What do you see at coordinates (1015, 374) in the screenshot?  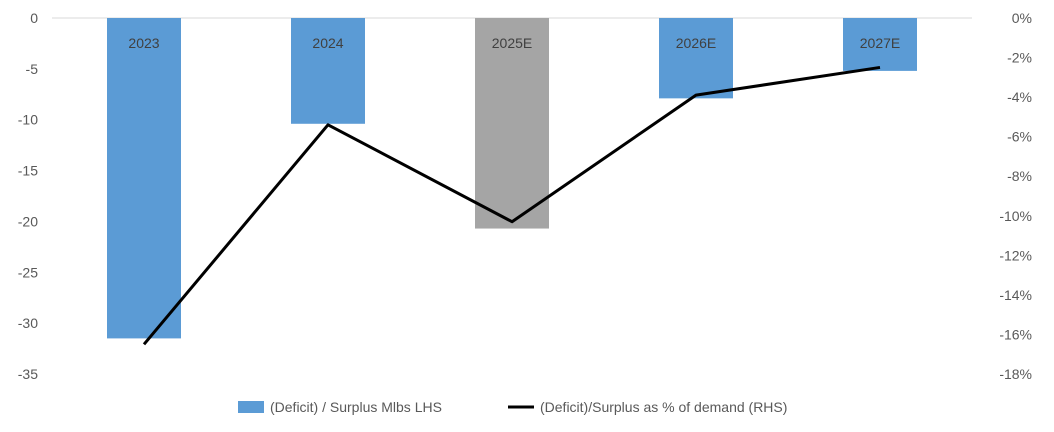 I see `right-tick-label: -18%` at bounding box center [1015, 374].